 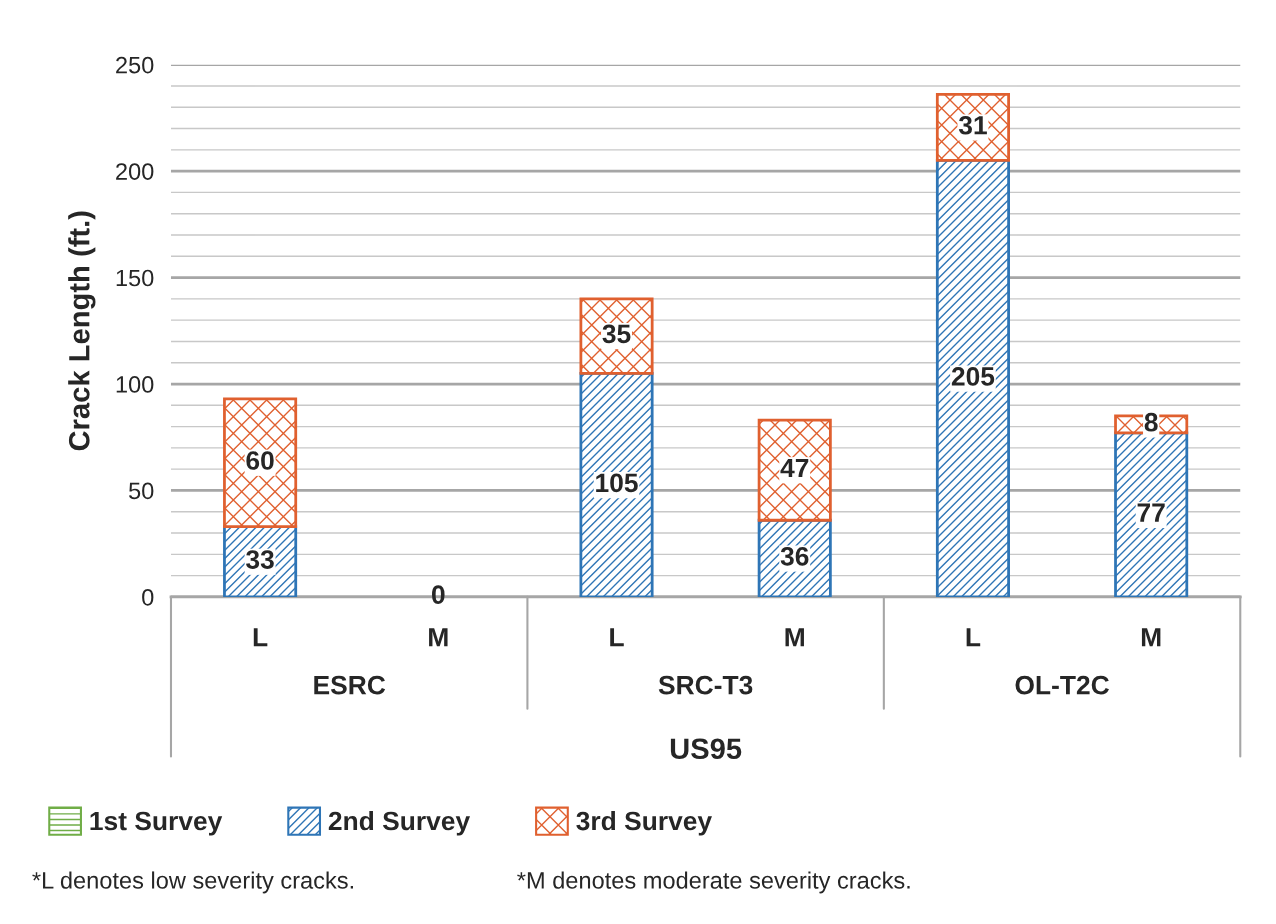 I want to click on data-label: 205, so click(x=973, y=376).